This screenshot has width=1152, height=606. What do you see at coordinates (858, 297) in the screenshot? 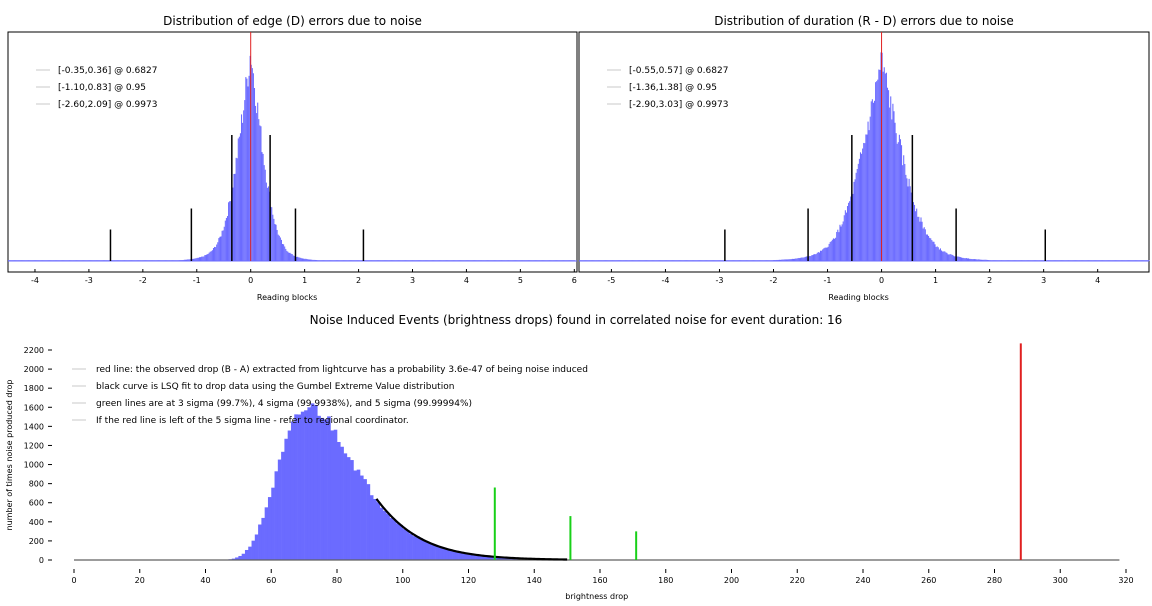
I see `x-axis-label: Reading blocks` at bounding box center [858, 297].